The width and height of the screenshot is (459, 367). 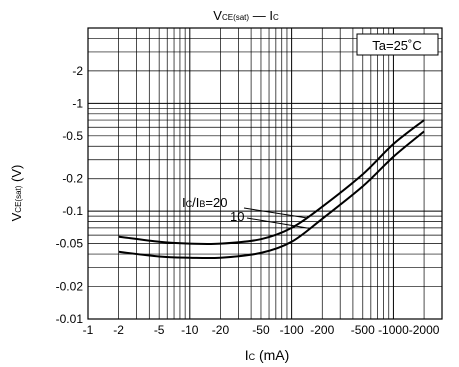 What do you see at coordinates (16, 193) in the screenshot?
I see `y-axis-label: VCE(sat) (V)` at bounding box center [16, 193].